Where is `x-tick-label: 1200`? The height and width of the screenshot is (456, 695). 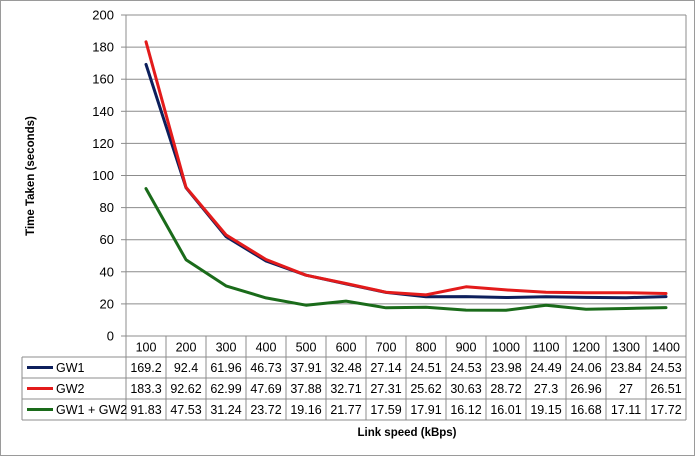
x-tick-label: 1200 is located at coordinates (586, 348).